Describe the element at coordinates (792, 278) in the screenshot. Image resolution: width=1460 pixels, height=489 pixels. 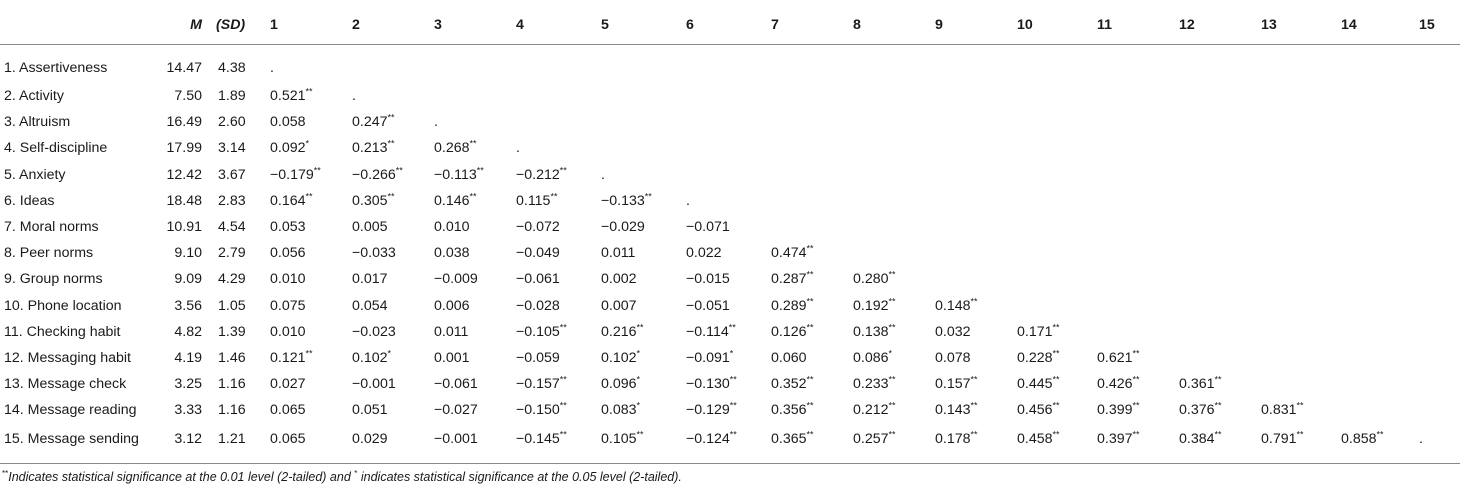
I see `correlation-cell: 0.287**` at that location.